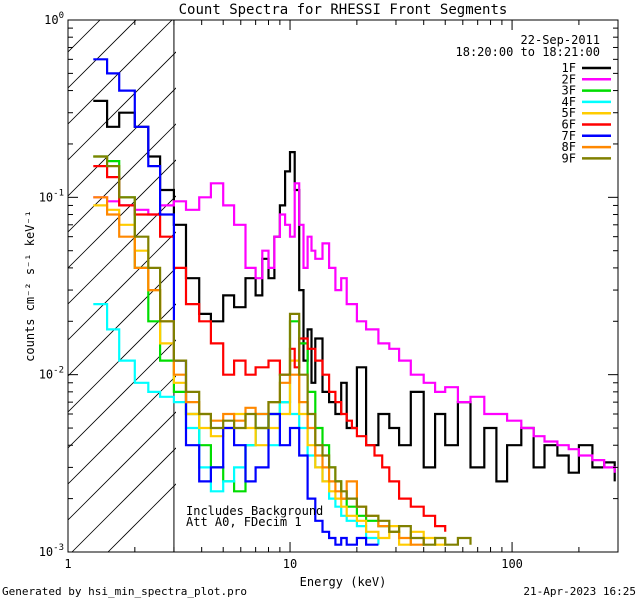 Image resolution: width=640 pixels, height=600 pixels. I want to click on legend-label-6F: 6F, so click(569, 125).